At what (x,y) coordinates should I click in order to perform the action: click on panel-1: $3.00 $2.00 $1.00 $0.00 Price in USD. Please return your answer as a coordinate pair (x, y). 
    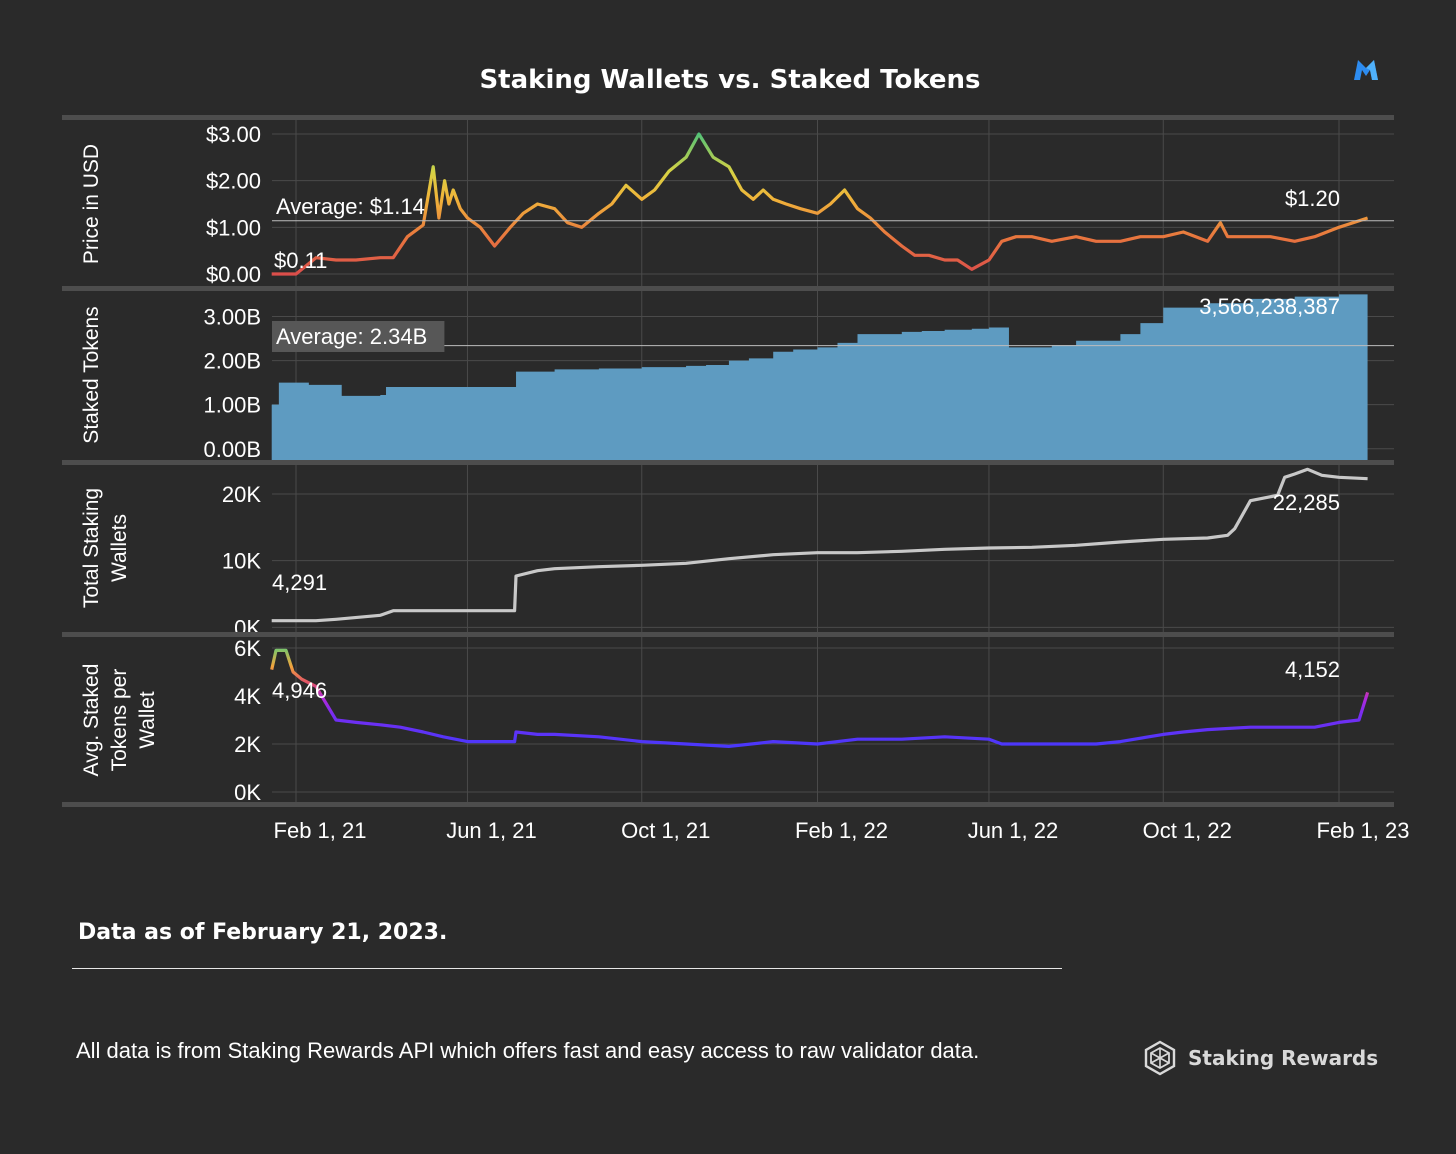
    Looking at the image, I should click on (737, 204).